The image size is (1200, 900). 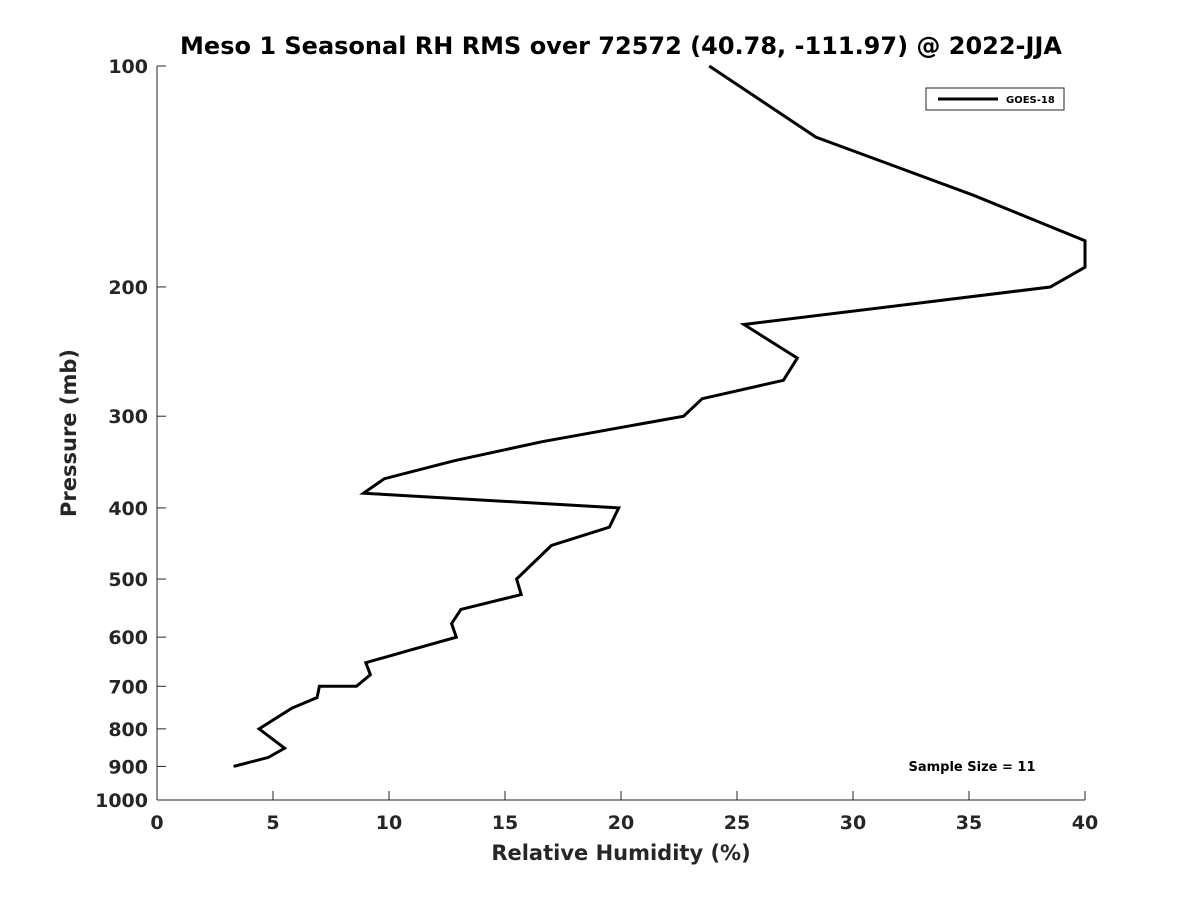 I want to click on y-tick-label: 600, so click(x=128, y=638).